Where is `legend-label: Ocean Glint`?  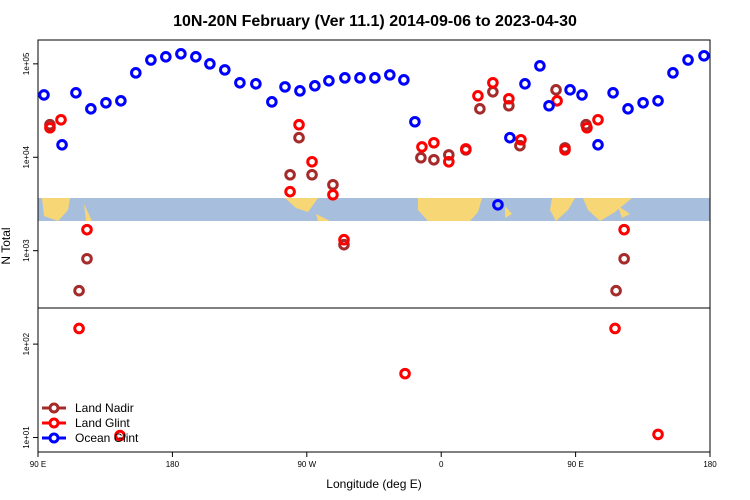
legend-label: Ocean Glint is located at coordinates (107, 438).